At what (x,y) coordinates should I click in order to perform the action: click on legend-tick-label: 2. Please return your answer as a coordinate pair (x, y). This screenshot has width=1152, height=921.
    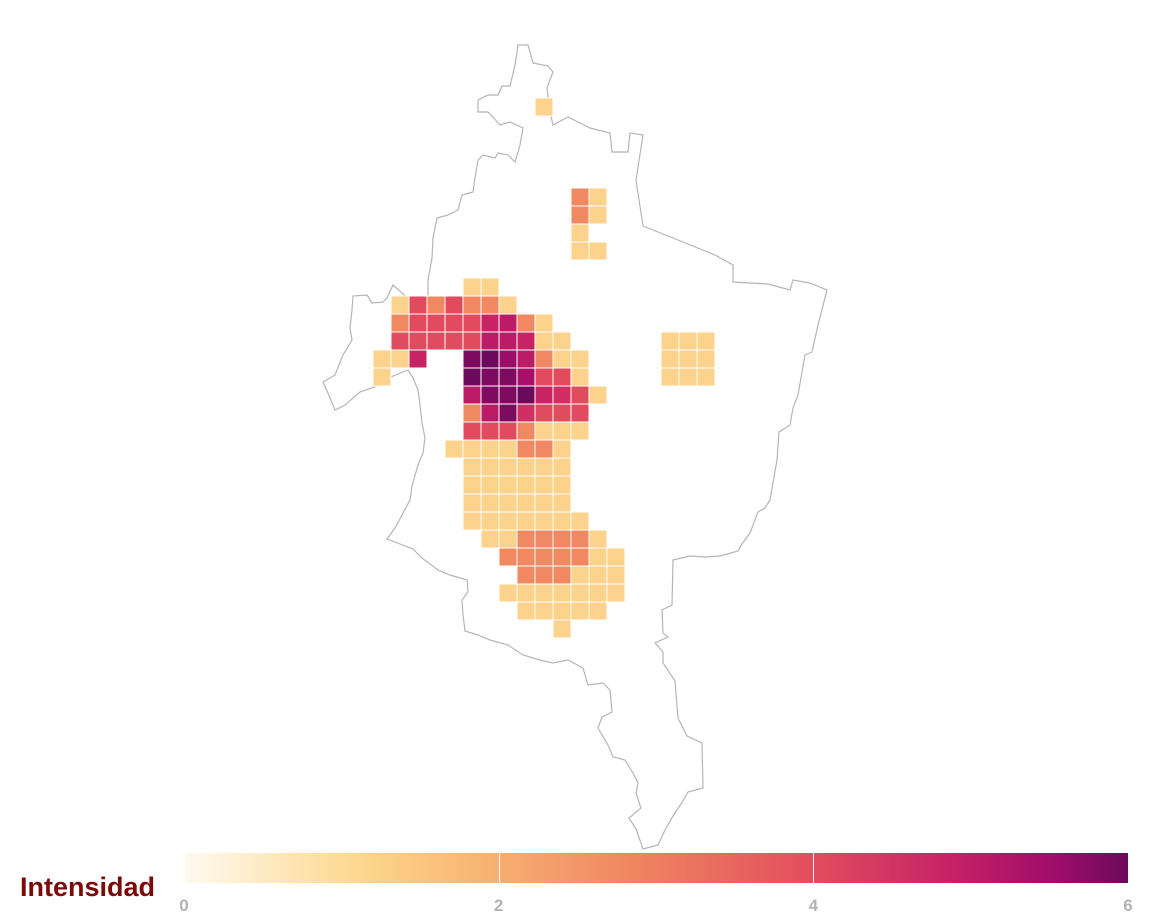
    Looking at the image, I should click on (498, 905).